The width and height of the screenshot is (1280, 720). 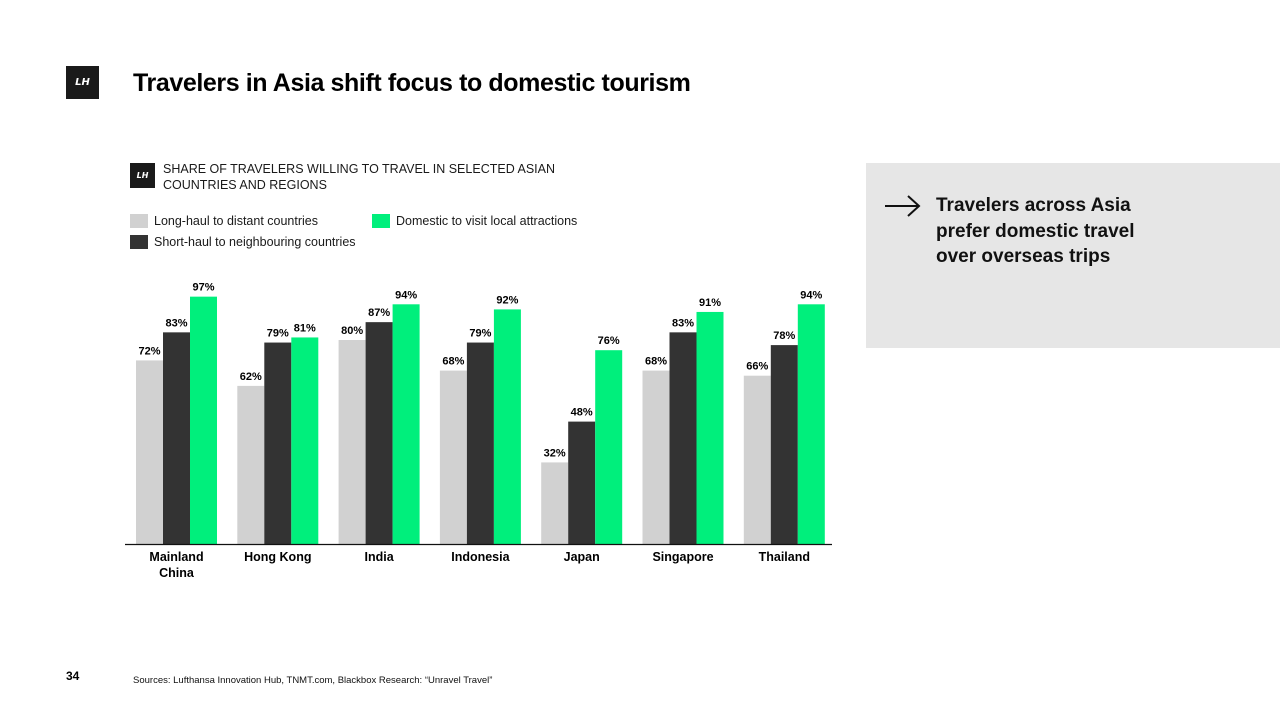 I want to click on bar-value-label: 66%, so click(x=757, y=367).